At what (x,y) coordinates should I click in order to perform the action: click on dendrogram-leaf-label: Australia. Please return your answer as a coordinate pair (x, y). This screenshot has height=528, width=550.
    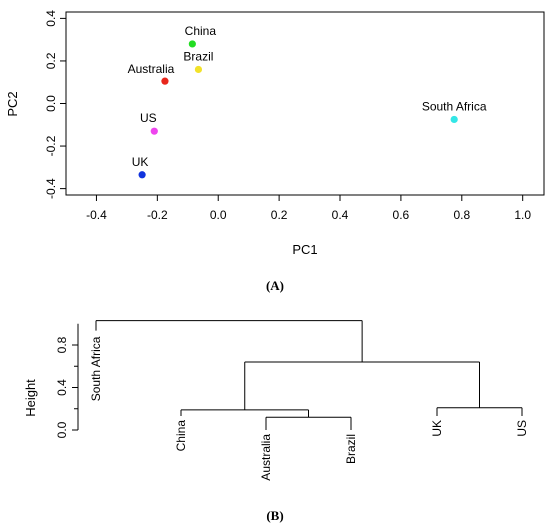
    Looking at the image, I should click on (266, 457).